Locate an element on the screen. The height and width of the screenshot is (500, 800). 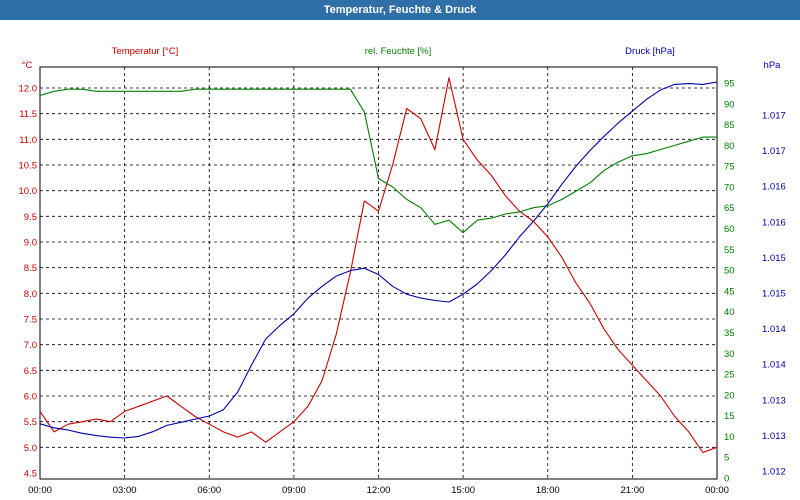
humidity-label: rel. Feuchte [%] is located at coordinates (398, 51).